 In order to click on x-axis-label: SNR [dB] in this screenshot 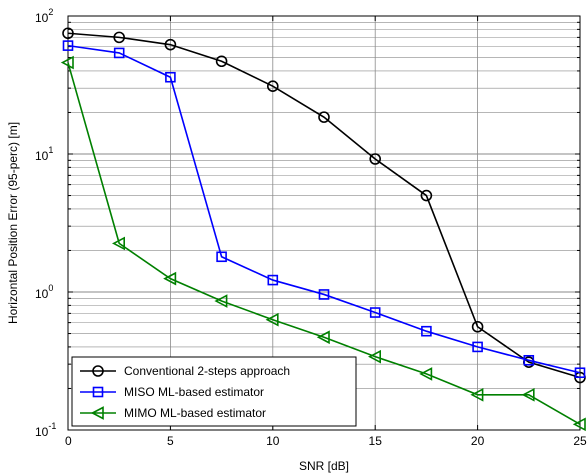, I will do `click(324, 466)`.